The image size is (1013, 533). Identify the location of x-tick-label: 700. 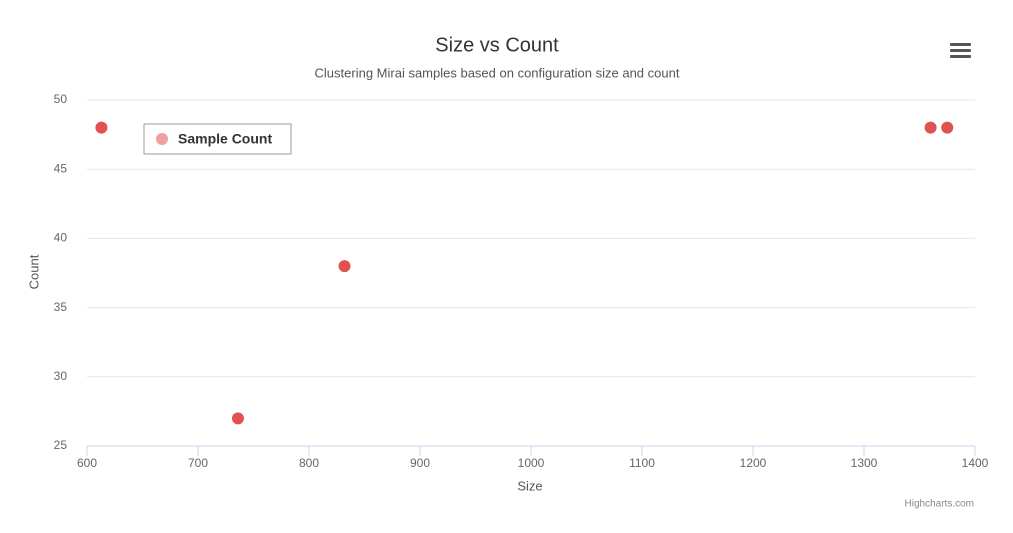
(198, 463).